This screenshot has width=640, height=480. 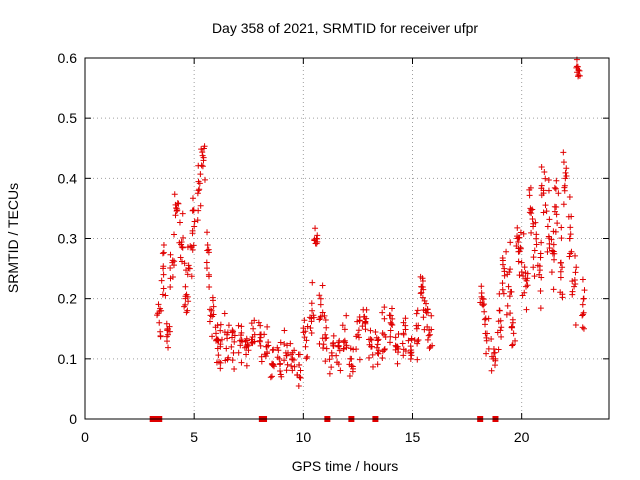 What do you see at coordinates (304, 437) in the screenshot?
I see `x-tick-label: 10` at bounding box center [304, 437].